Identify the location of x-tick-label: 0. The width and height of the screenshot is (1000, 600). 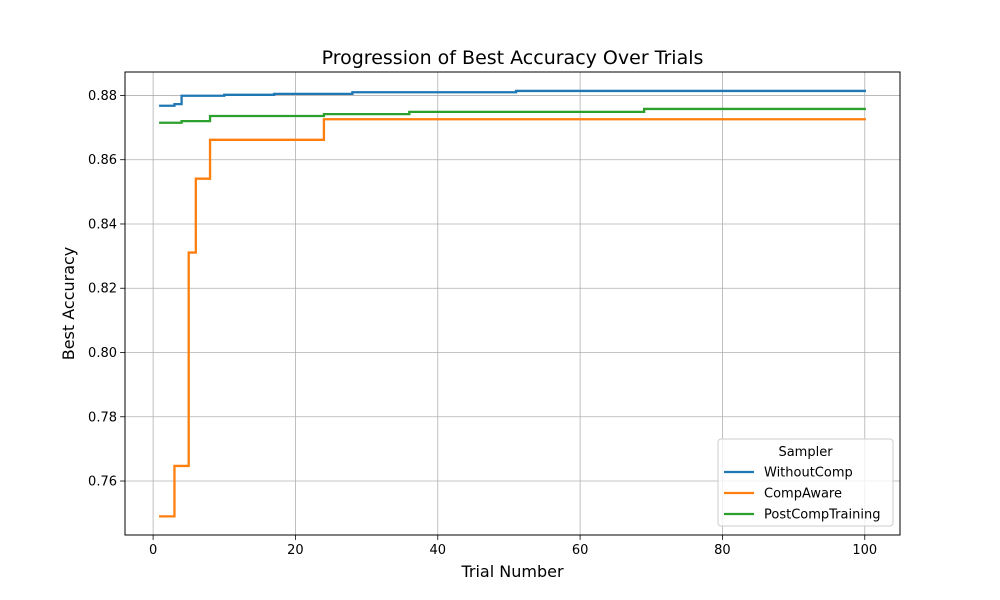
(153, 550).